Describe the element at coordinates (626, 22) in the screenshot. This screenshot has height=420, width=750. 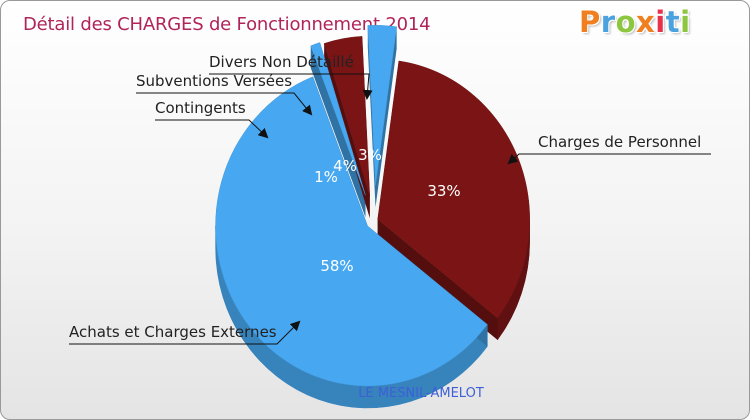
I see `logo-letter: o` at that location.